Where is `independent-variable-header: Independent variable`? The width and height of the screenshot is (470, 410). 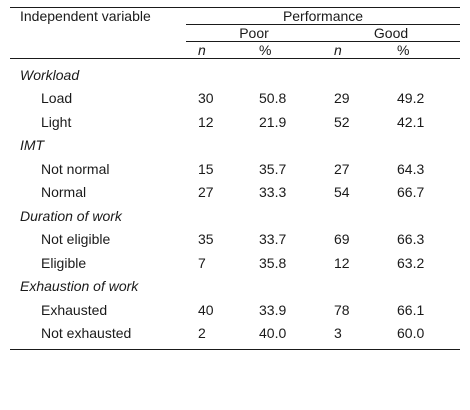
independent-variable-header: Independent variable is located at coordinates (98, 16).